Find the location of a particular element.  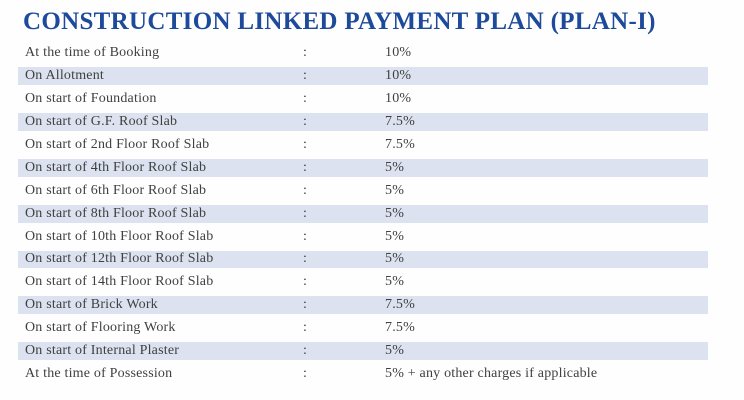

table-row: On start of 2nd Floor Roof Slab : 7.5% is located at coordinates (363, 145).